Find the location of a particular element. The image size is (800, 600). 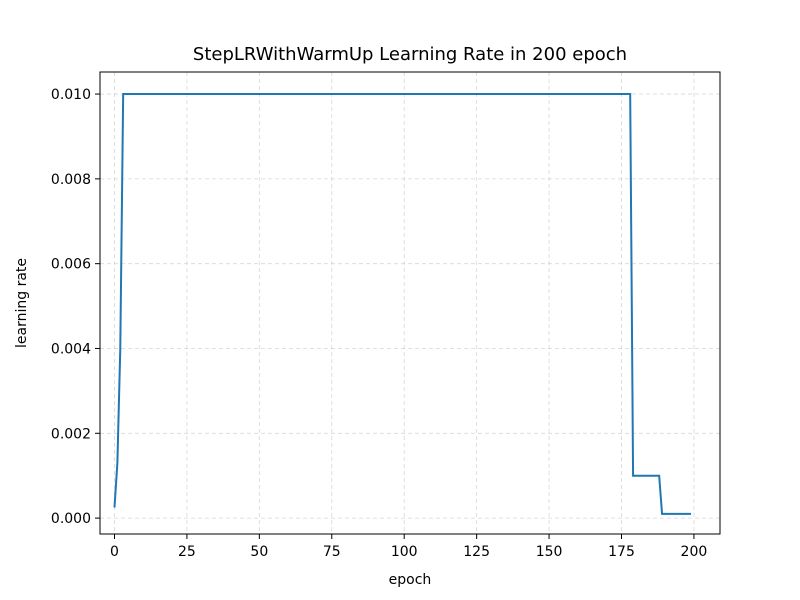

x-tick-label: 175 is located at coordinates (621, 552).